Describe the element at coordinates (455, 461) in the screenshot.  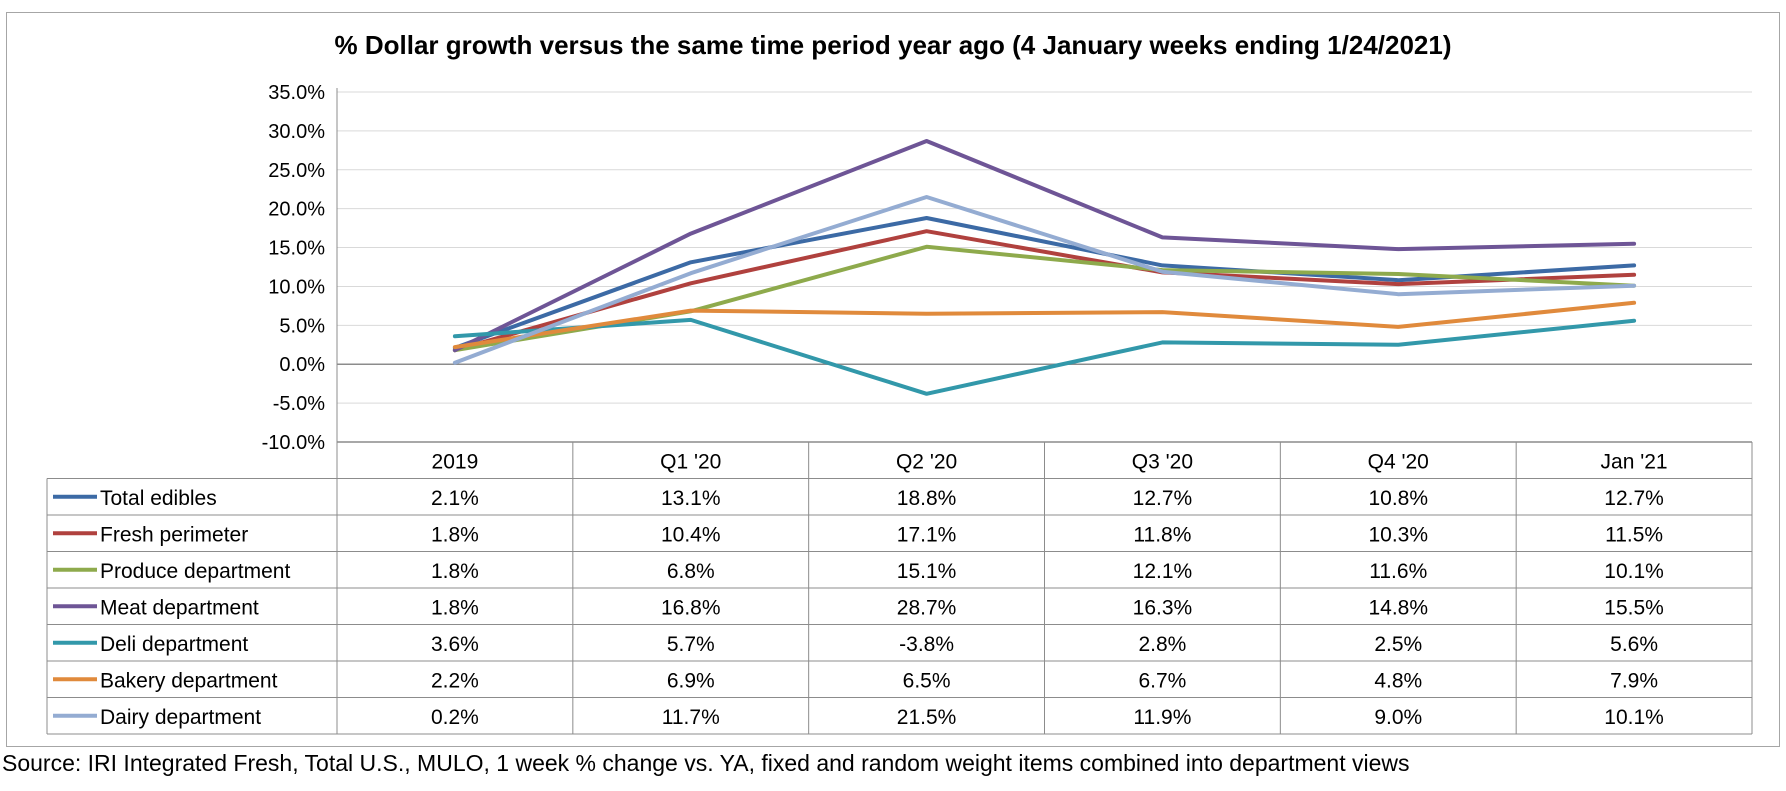
I see `x-category-label: 2019` at that location.